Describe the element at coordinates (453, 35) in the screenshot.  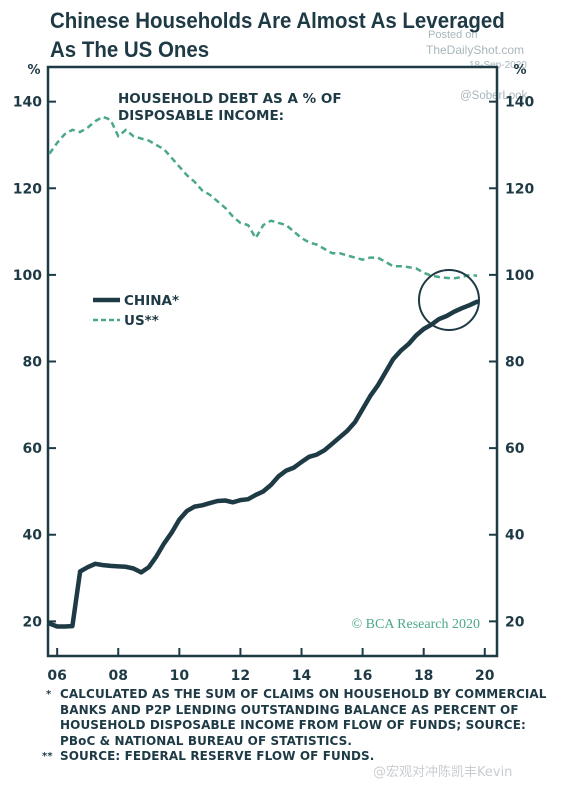
I see `posted-on-label: Posted on` at that location.